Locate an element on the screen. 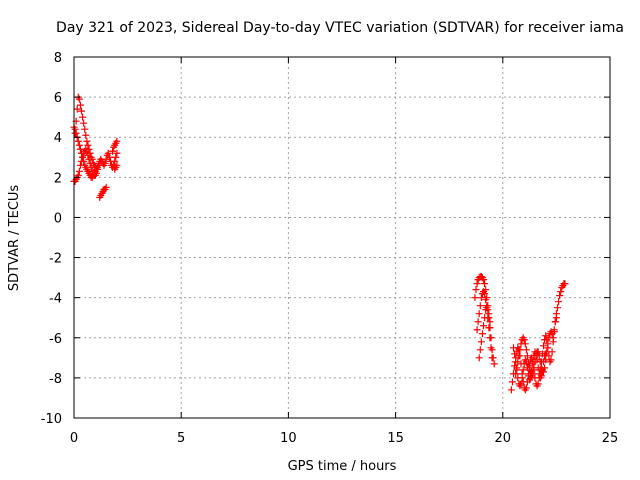  y-tick-label: 6 is located at coordinates (58, 98).